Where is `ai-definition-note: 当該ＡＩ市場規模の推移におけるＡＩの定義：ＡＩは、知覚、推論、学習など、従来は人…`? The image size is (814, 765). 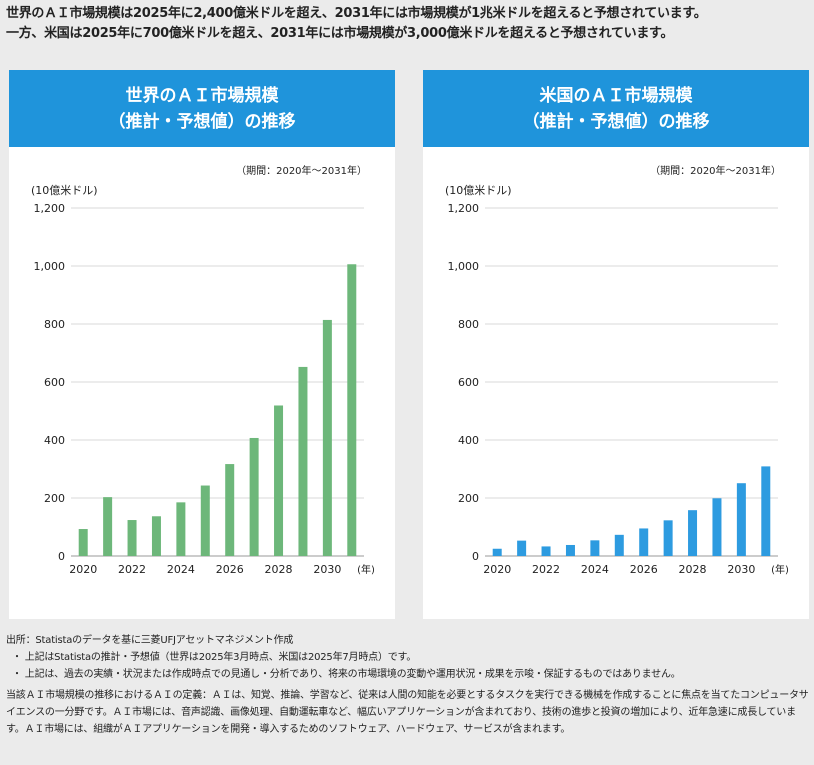
ai-definition-note: 当該ＡＩ市場規模の推移におけるＡＩの定義：ＡＩは、知覚、推論、学習など、従来は人… is located at coordinates (407, 712).